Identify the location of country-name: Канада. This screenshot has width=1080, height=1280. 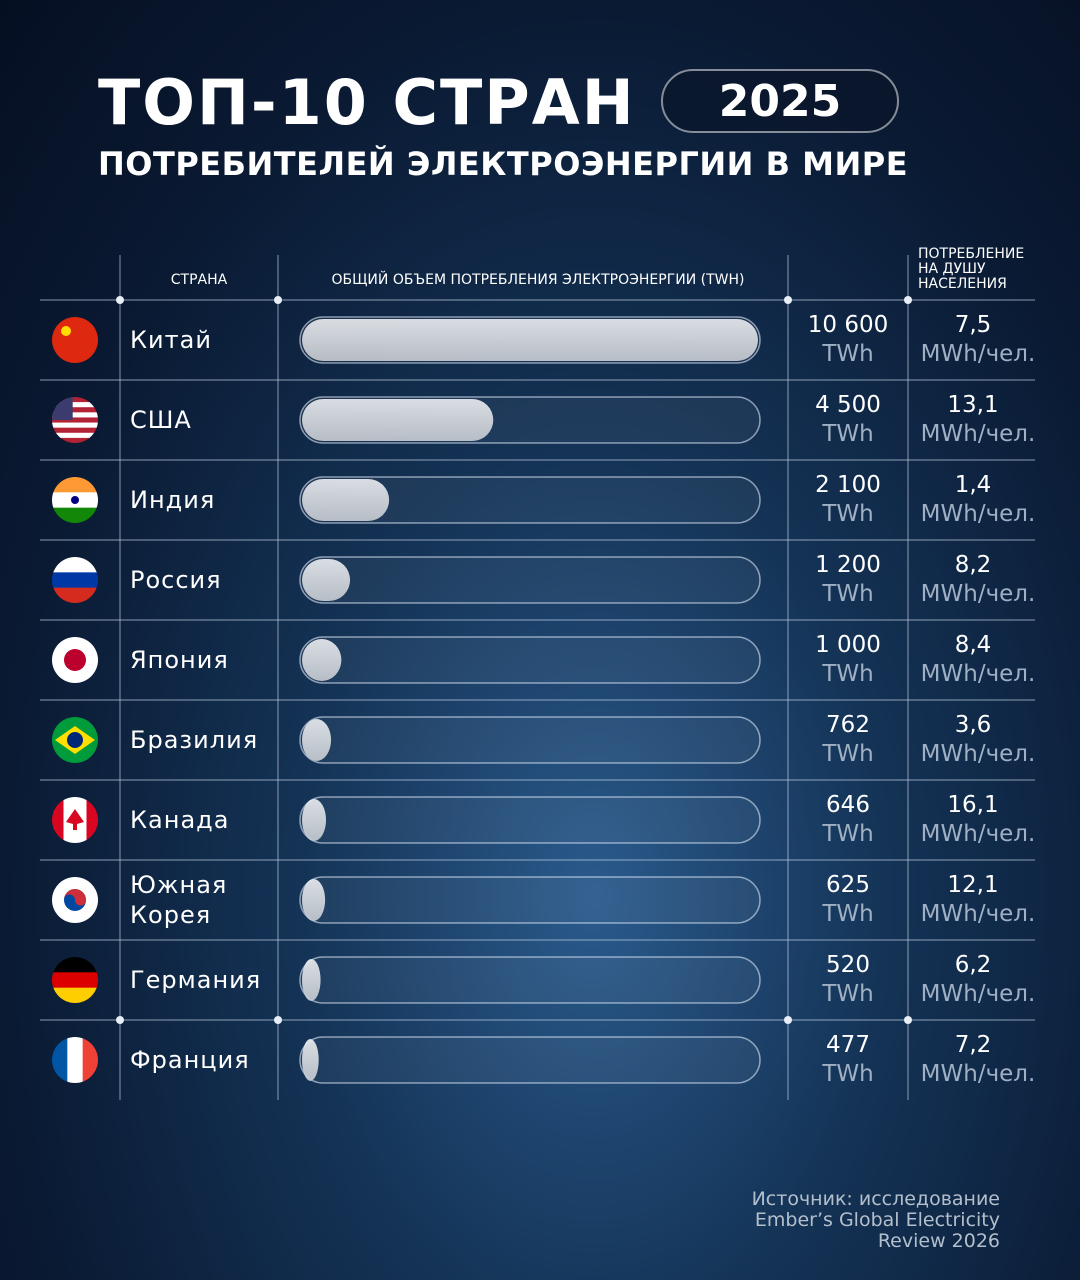
(180, 820).